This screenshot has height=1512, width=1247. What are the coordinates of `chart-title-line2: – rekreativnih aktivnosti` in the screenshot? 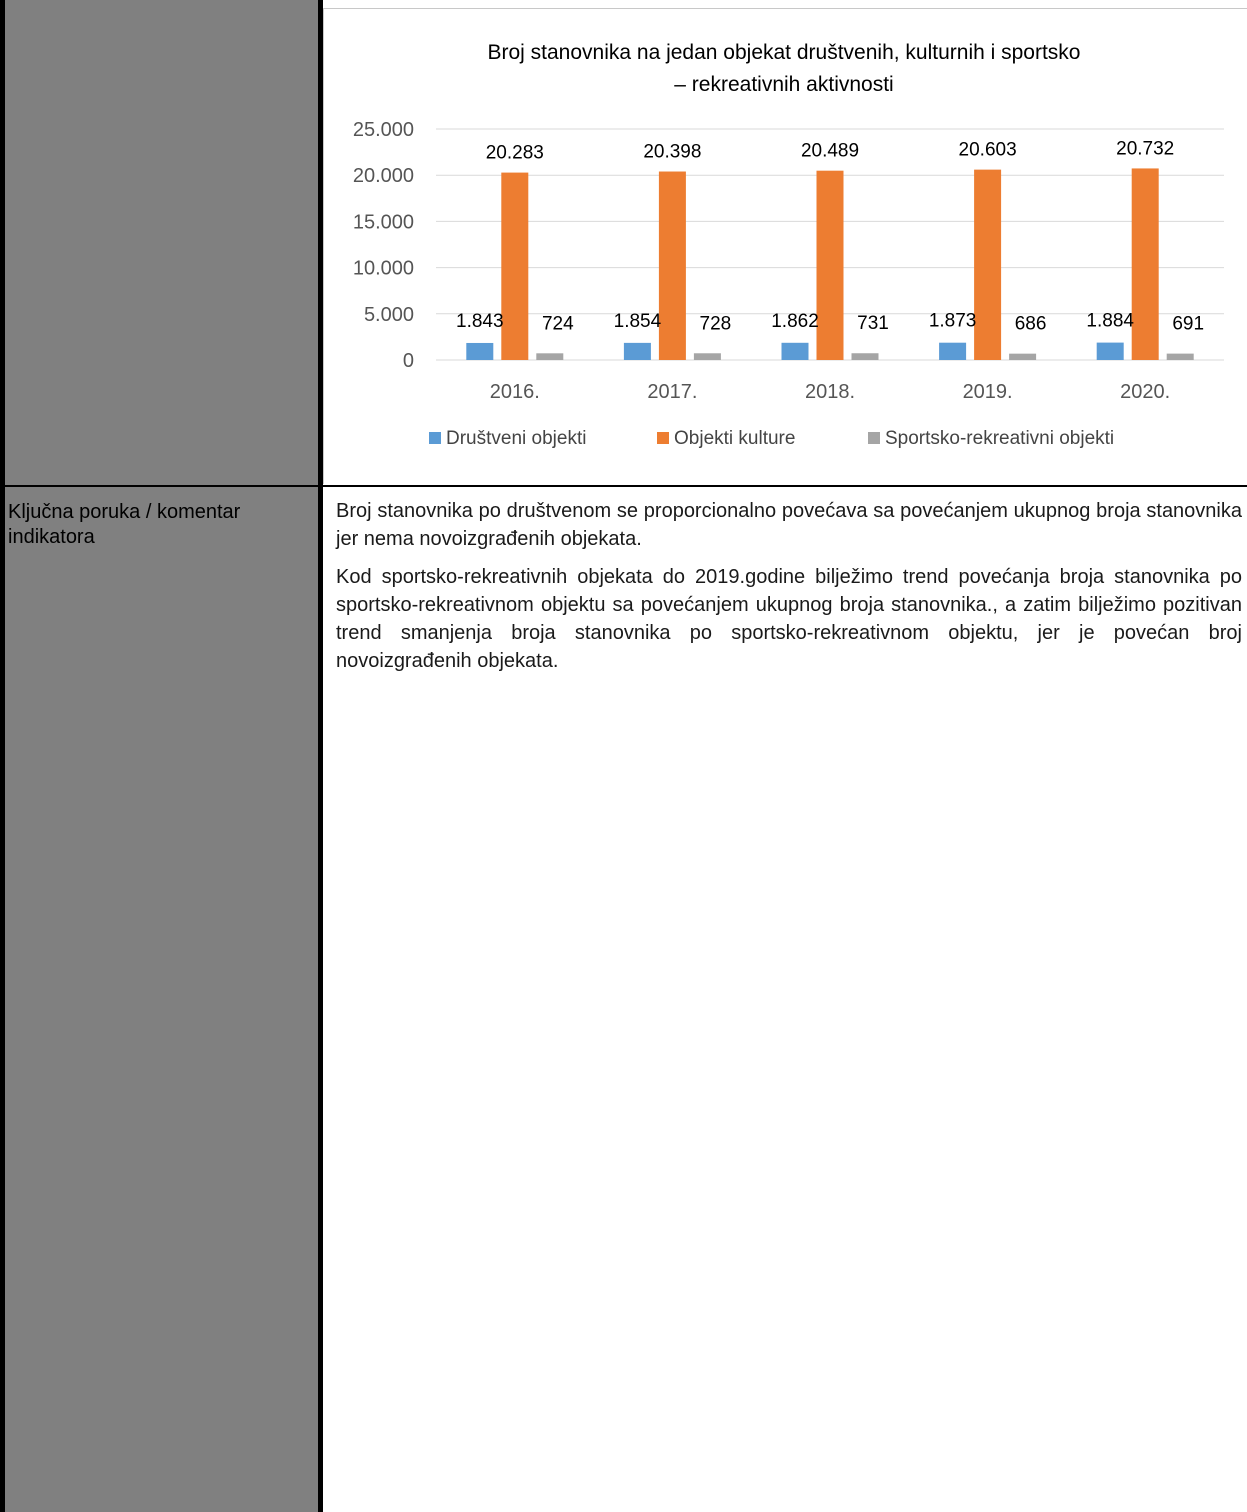 It's located at (783, 84).